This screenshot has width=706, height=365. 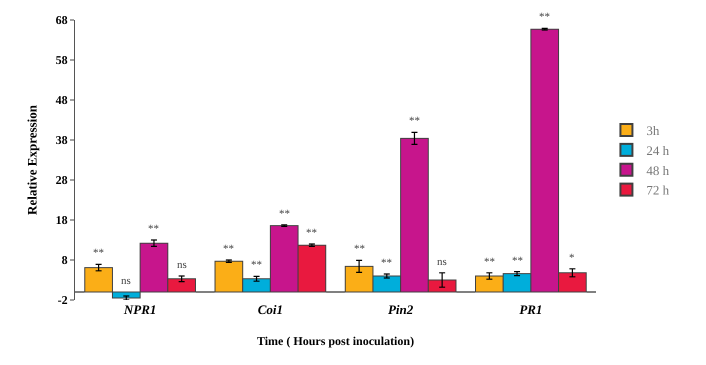 What do you see at coordinates (658, 170) in the screenshot?
I see `legend-label: 48 h` at bounding box center [658, 170].